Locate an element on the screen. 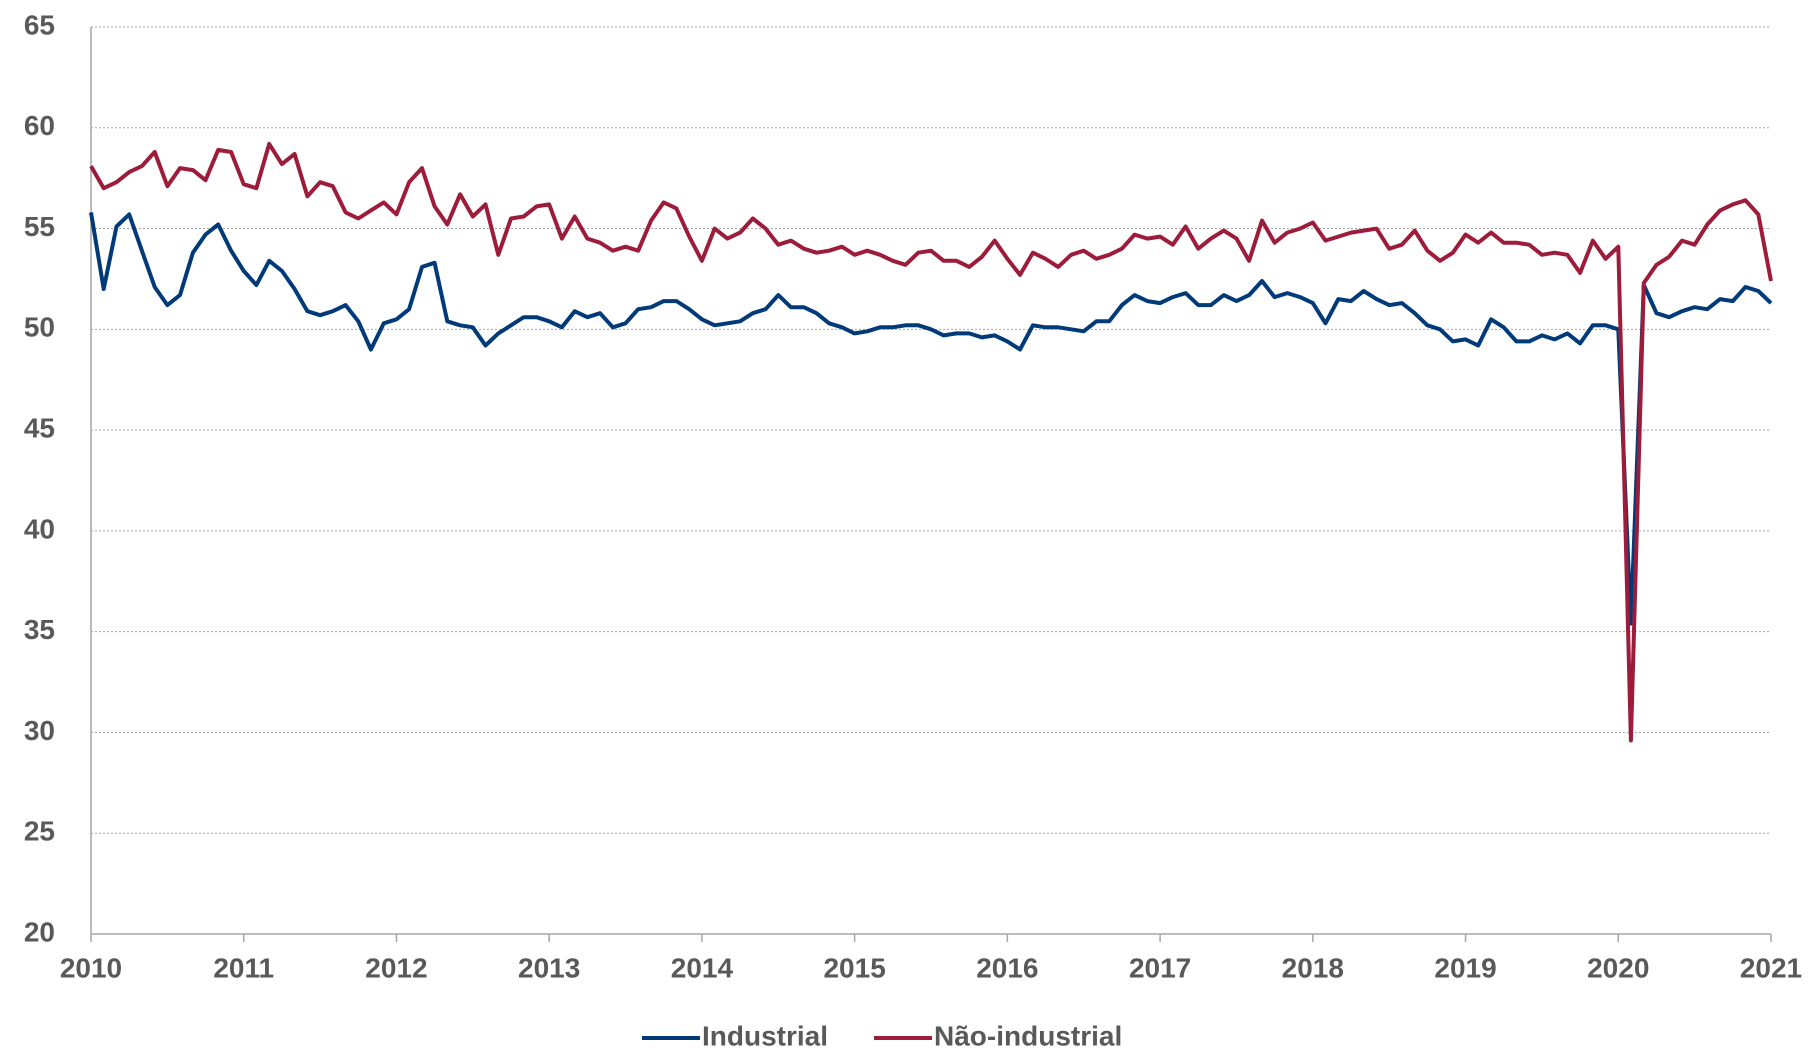 The width and height of the screenshot is (1808, 1054). x-tick-label: 2021 is located at coordinates (1771, 967).